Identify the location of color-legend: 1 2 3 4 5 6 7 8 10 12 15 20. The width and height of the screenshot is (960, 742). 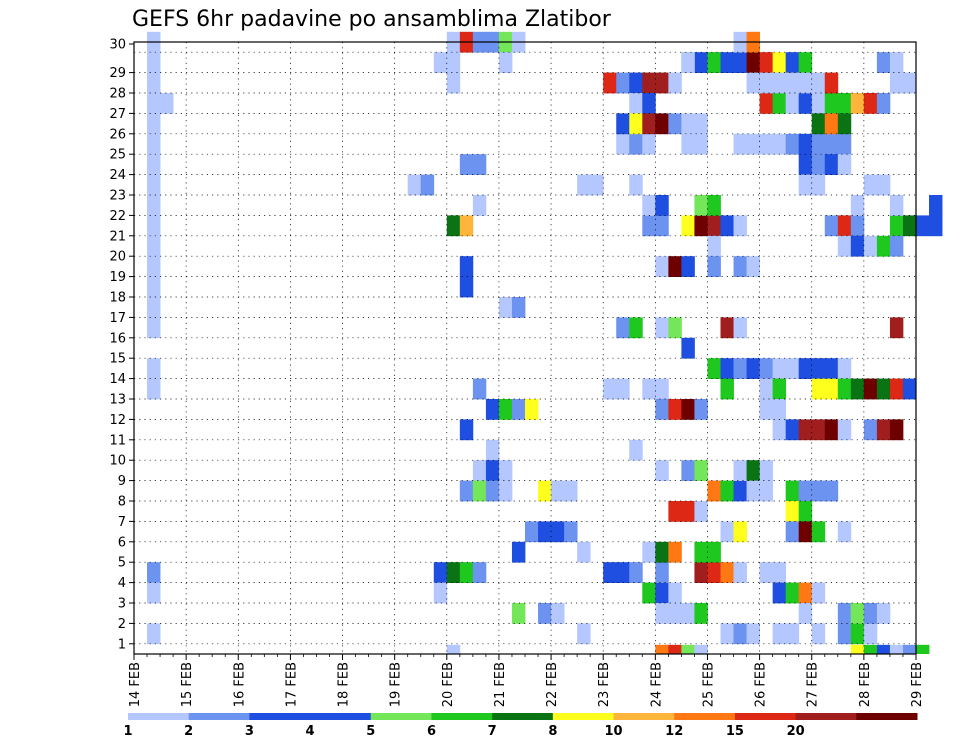
(520, 726).